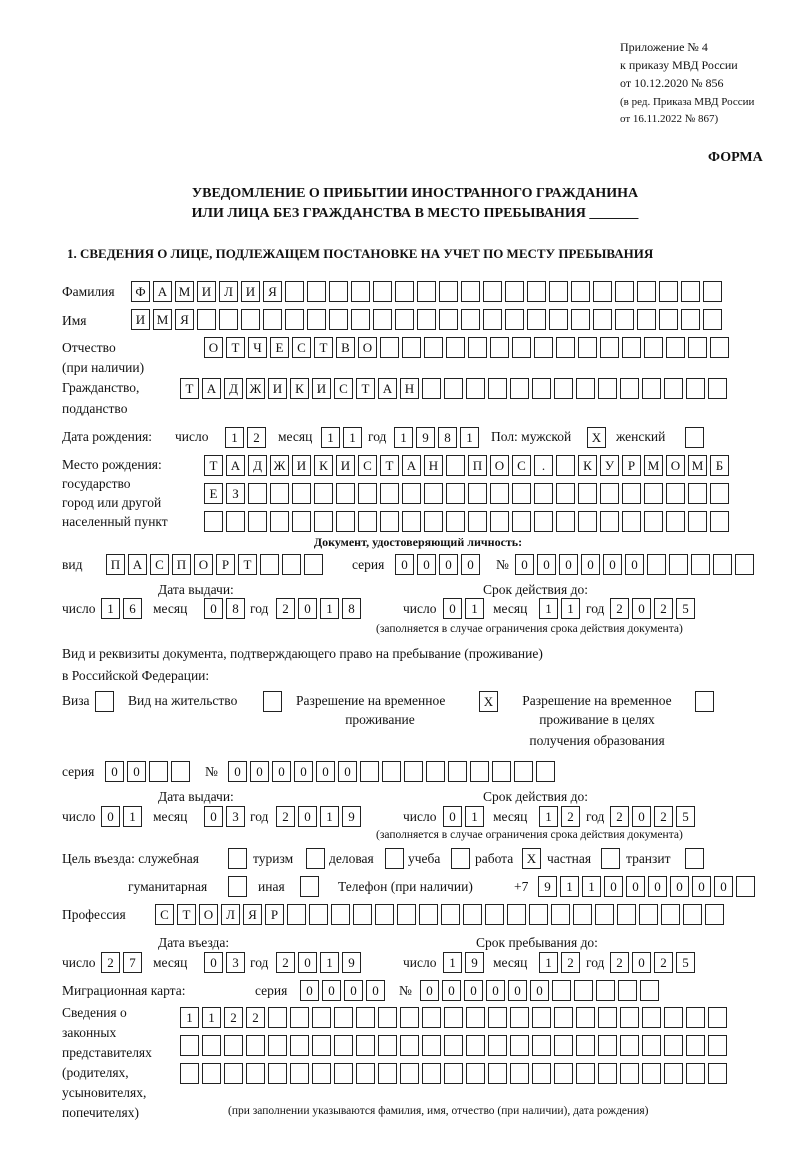  I want to click on form-cell: 8, so click(235, 608).